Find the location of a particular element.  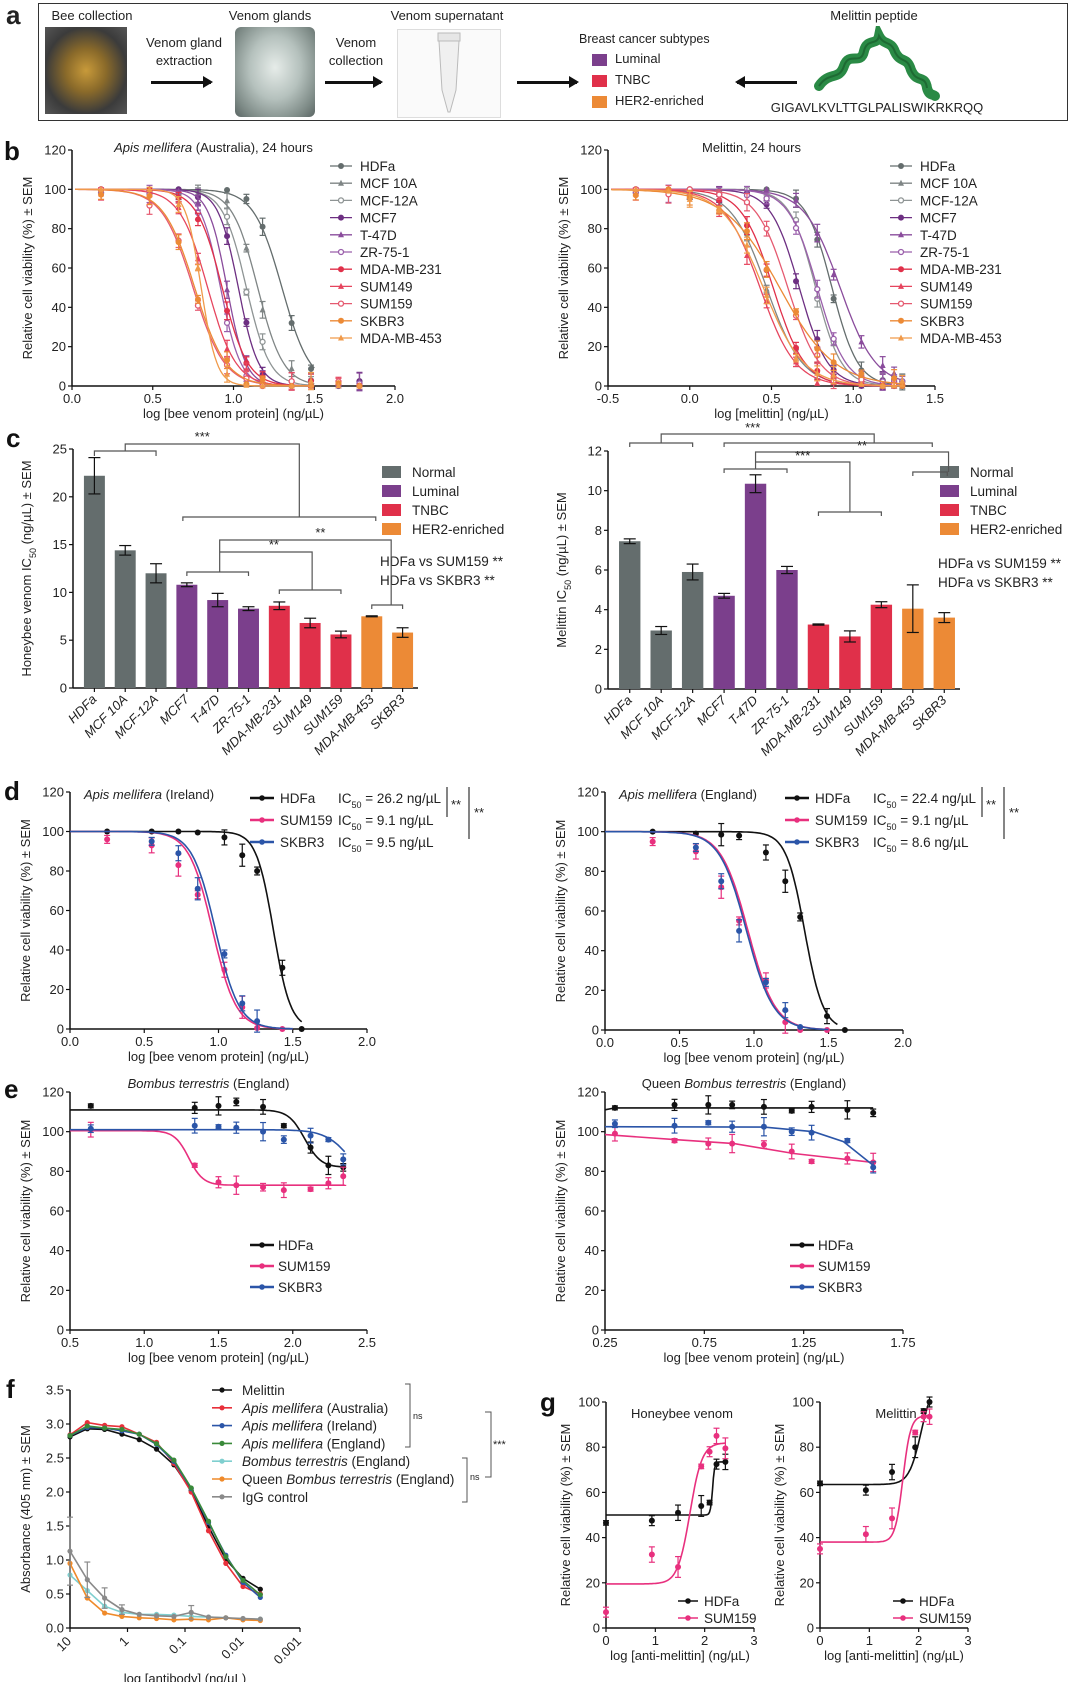

x-tick-label: 2 is located at coordinates (704, 1640).